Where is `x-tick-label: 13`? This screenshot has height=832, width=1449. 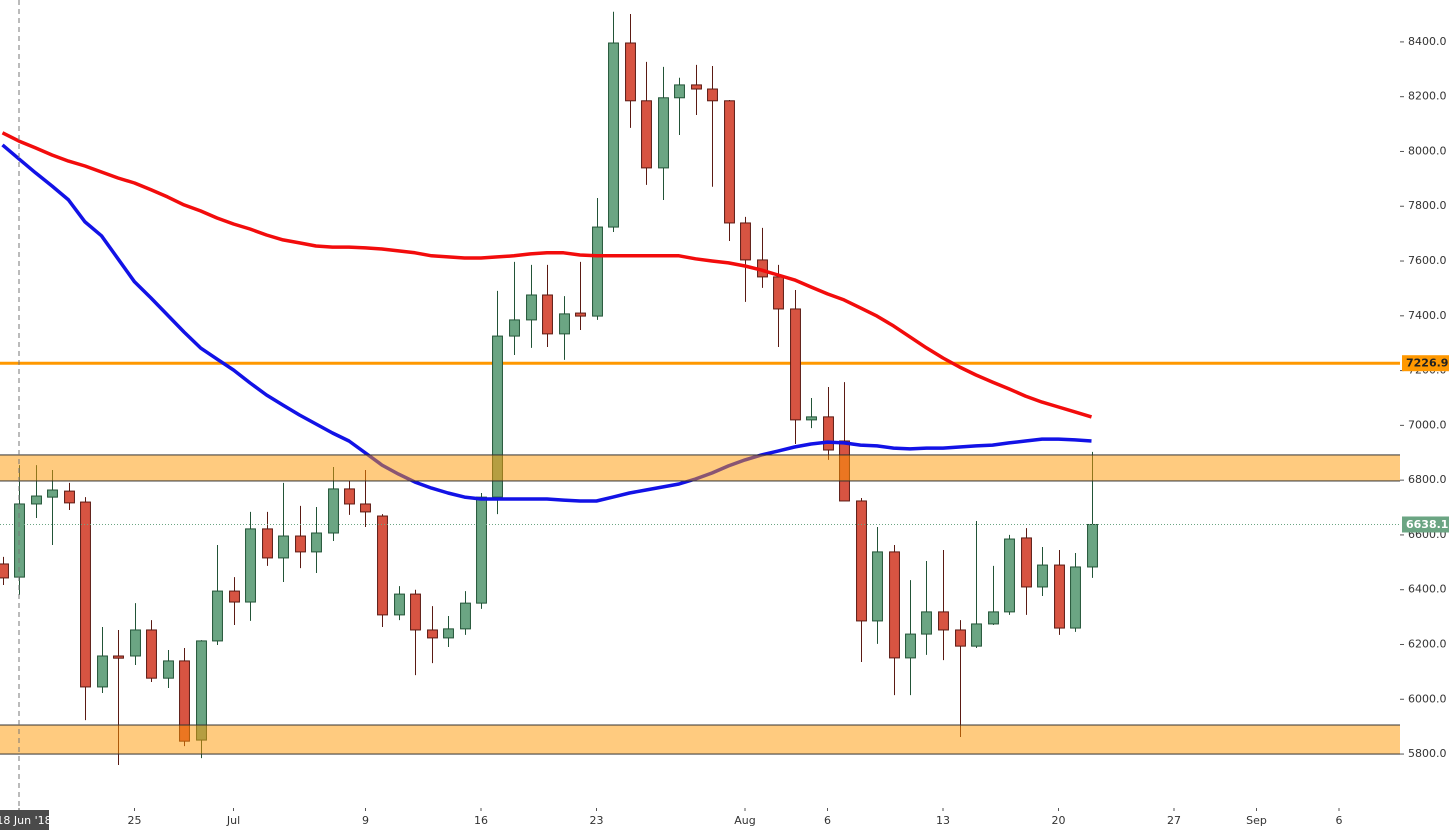
x-tick-label: 13 is located at coordinates (943, 820).